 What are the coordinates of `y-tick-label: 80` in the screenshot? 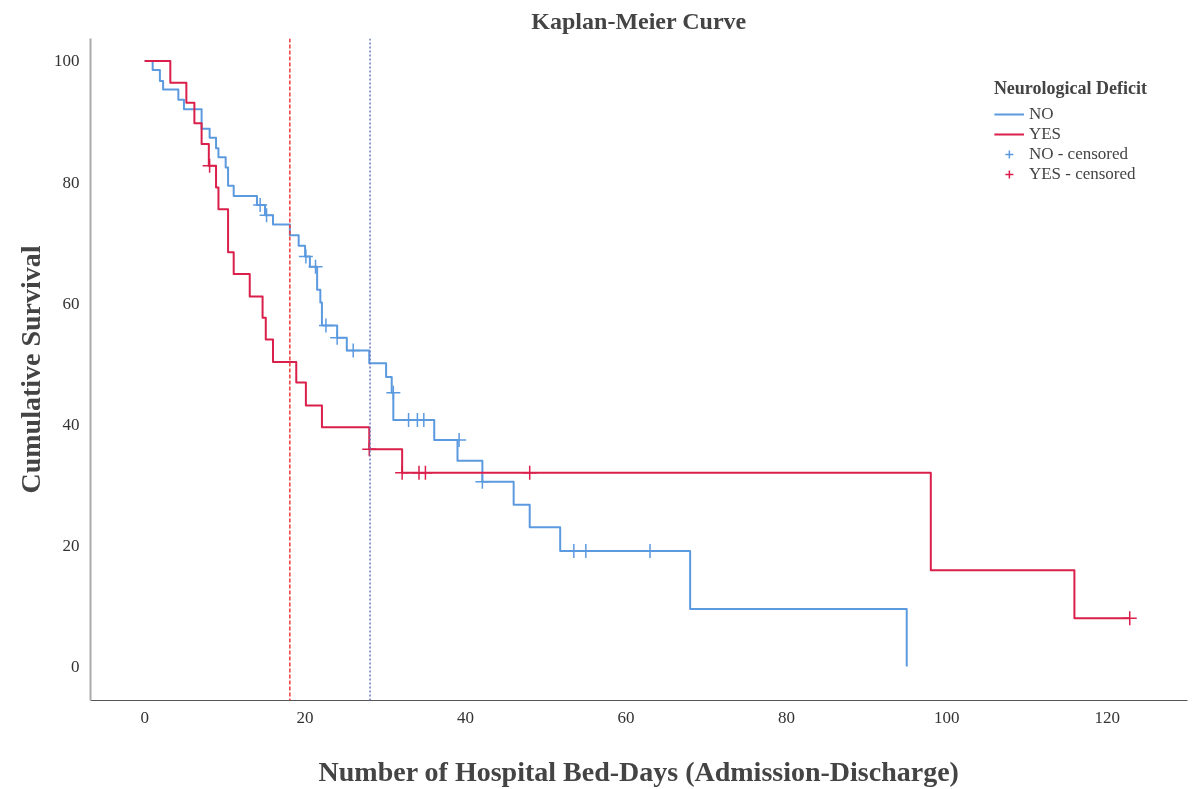 It's located at (71, 182).